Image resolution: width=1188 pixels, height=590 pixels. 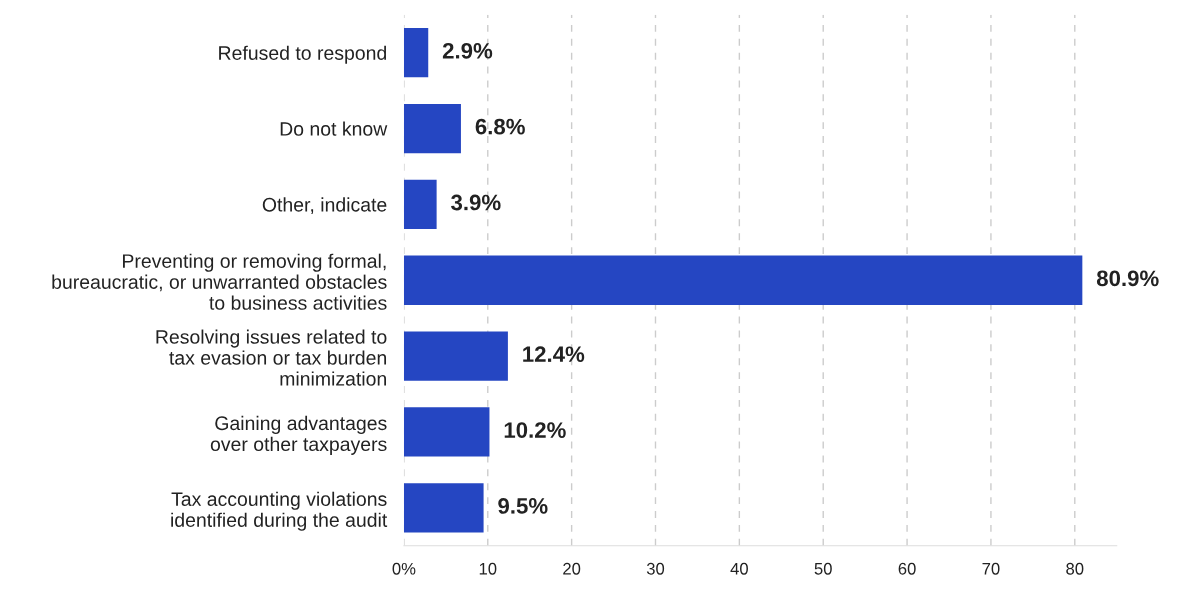 I want to click on y-tick-label: Other, indicate, so click(x=324, y=205).